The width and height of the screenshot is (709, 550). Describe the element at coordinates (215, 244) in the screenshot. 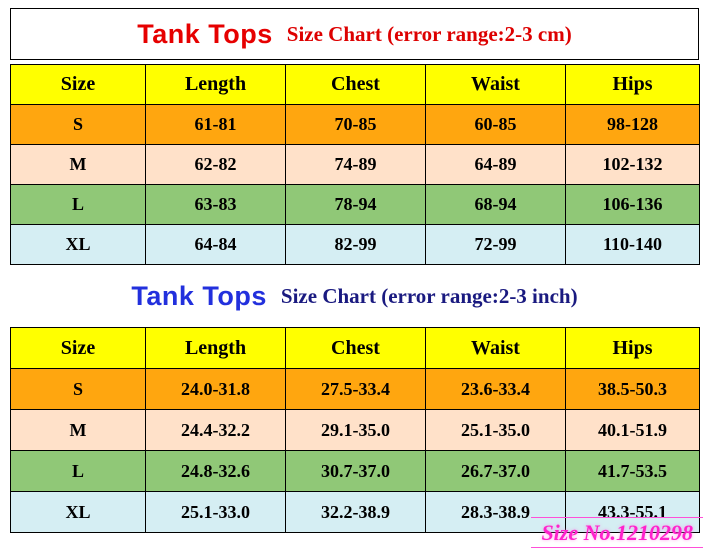

I see `table-cell: 64-84` at that location.